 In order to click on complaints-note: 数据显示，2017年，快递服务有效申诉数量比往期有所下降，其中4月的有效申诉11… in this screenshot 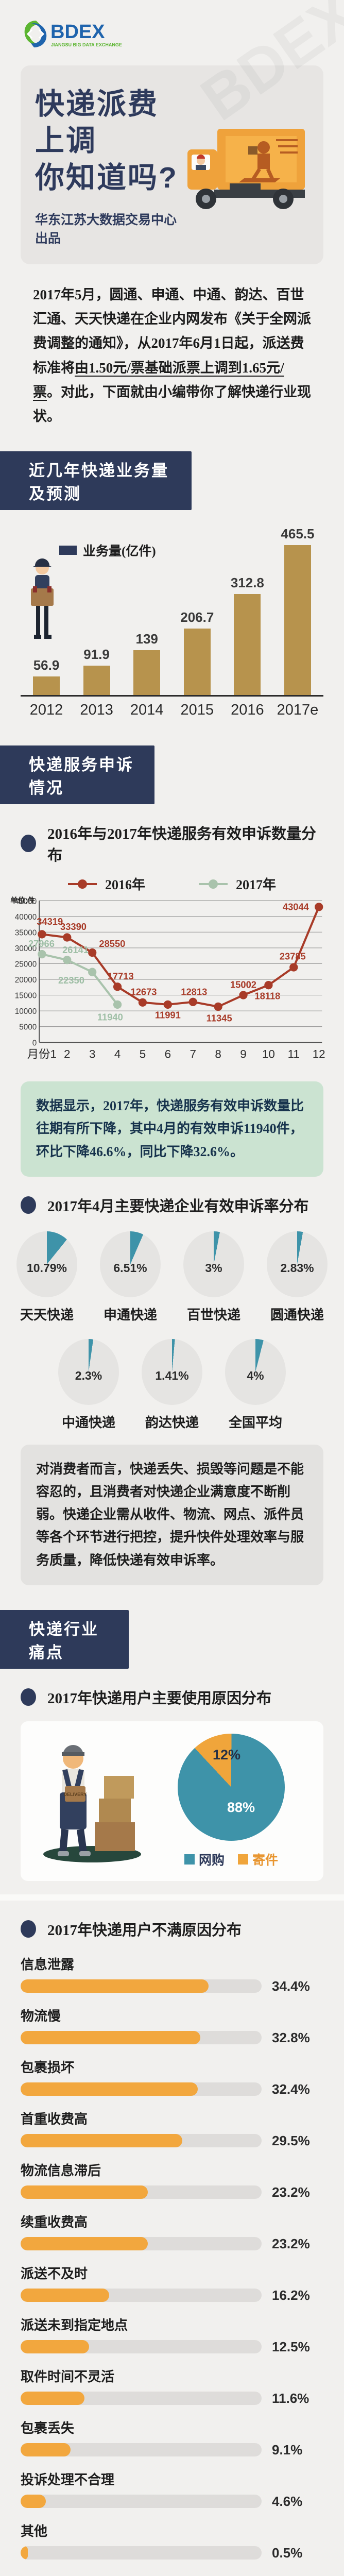, I will do `click(172, 1129)`.